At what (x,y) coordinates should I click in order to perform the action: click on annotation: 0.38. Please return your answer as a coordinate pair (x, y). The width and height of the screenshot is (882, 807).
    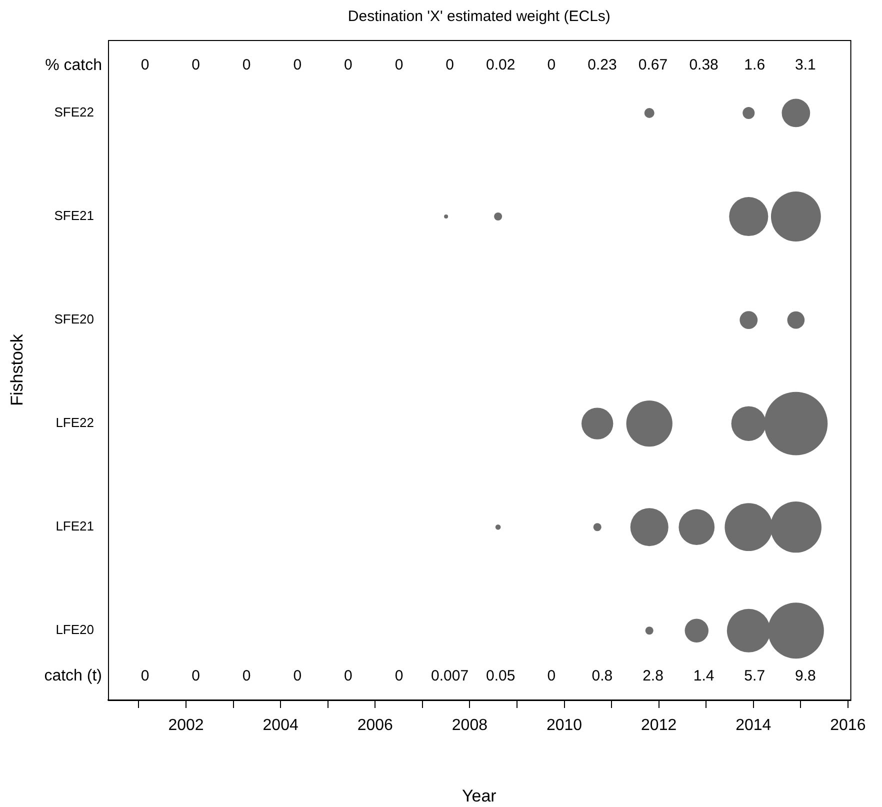
    Looking at the image, I should click on (703, 65).